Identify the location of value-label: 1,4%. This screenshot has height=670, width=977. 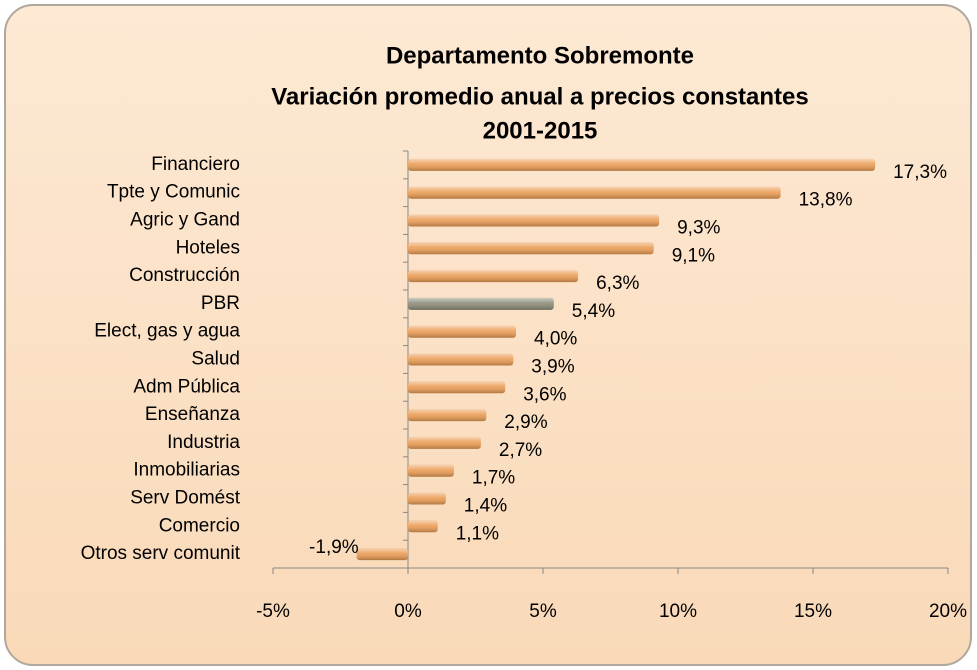
(485, 506).